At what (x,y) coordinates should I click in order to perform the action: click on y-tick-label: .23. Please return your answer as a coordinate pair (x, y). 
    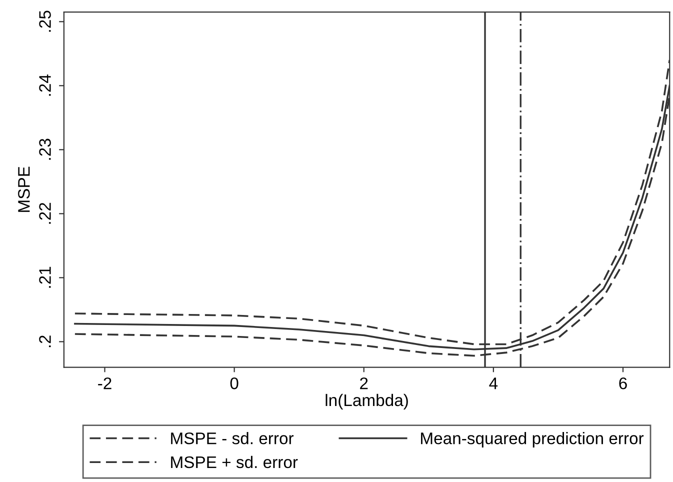
    Looking at the image, I should click on (45, 149).